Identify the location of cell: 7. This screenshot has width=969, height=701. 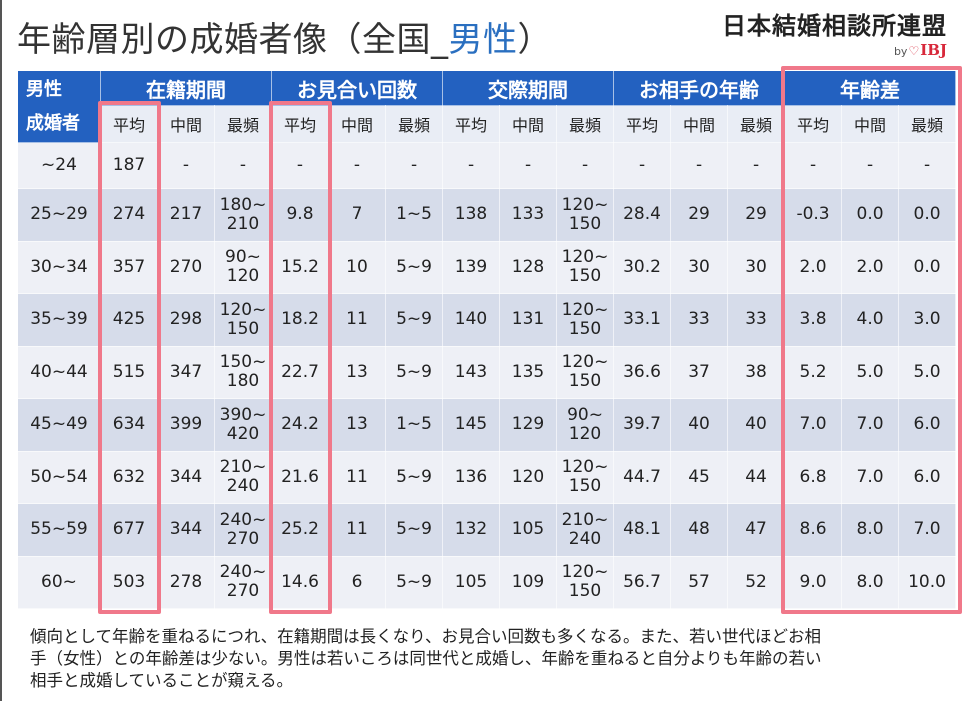
(357, 215).